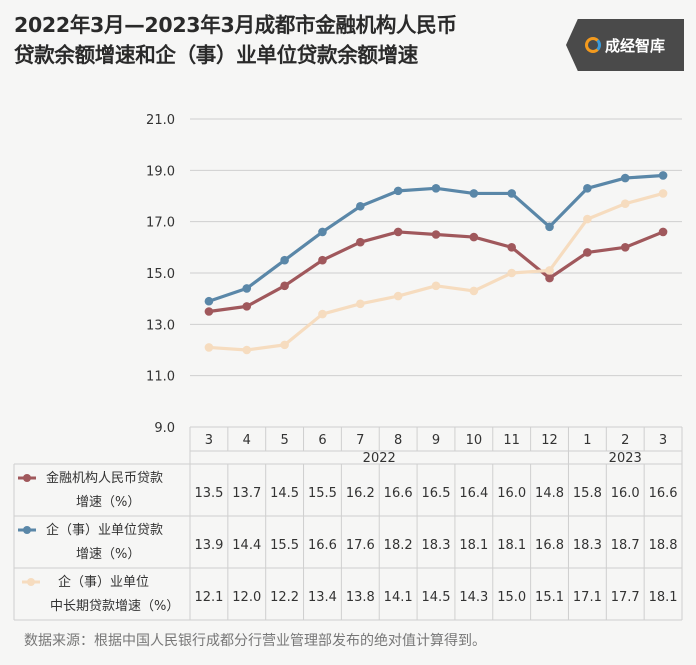 This screenshot has height=665, width=696. Describe the element at coordinates (398, 545) in the screenshot. I see `series-2-value-5: 18.2` at that location.